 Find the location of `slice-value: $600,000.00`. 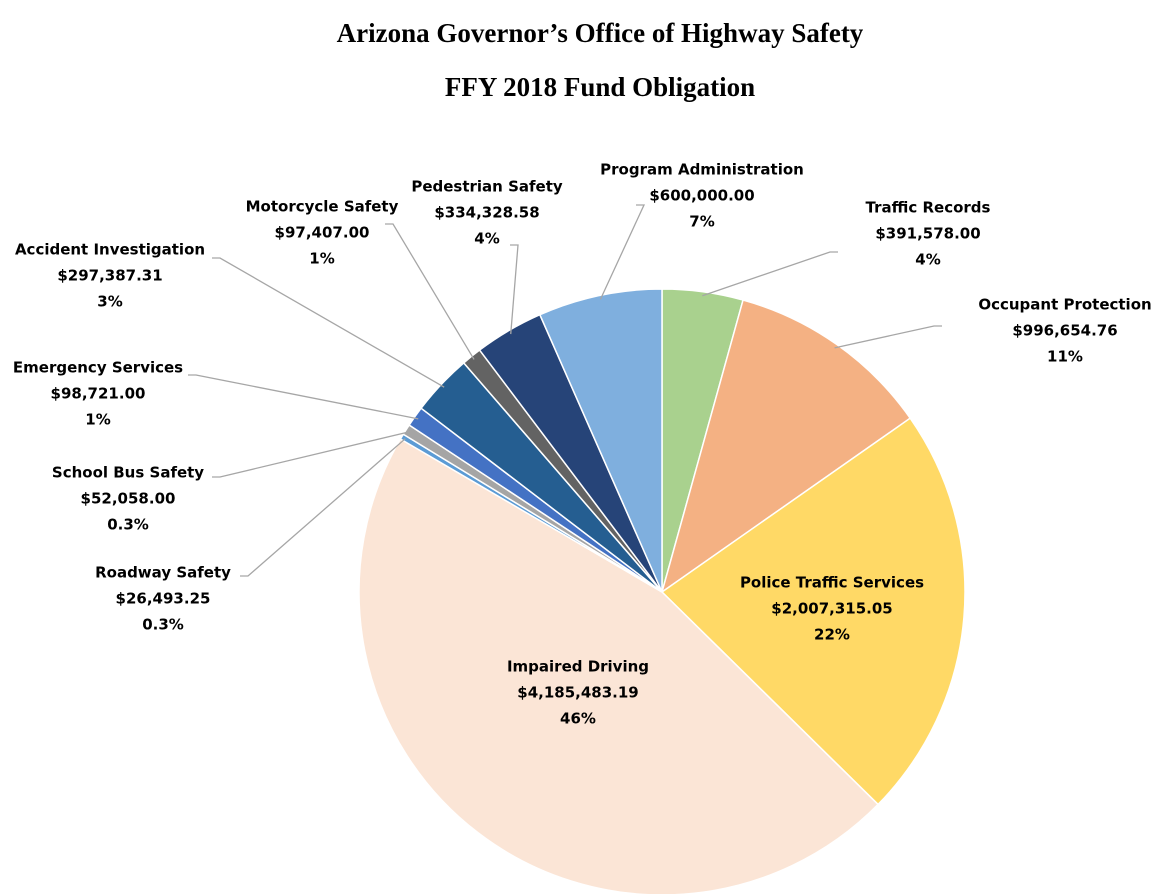

slice-value: $600,000.00 is located at coordinates (701, 196).